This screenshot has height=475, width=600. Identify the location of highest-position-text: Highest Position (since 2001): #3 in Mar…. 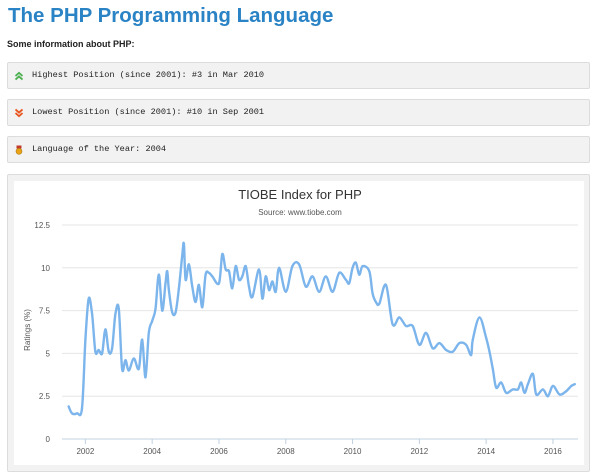
(148, 75).